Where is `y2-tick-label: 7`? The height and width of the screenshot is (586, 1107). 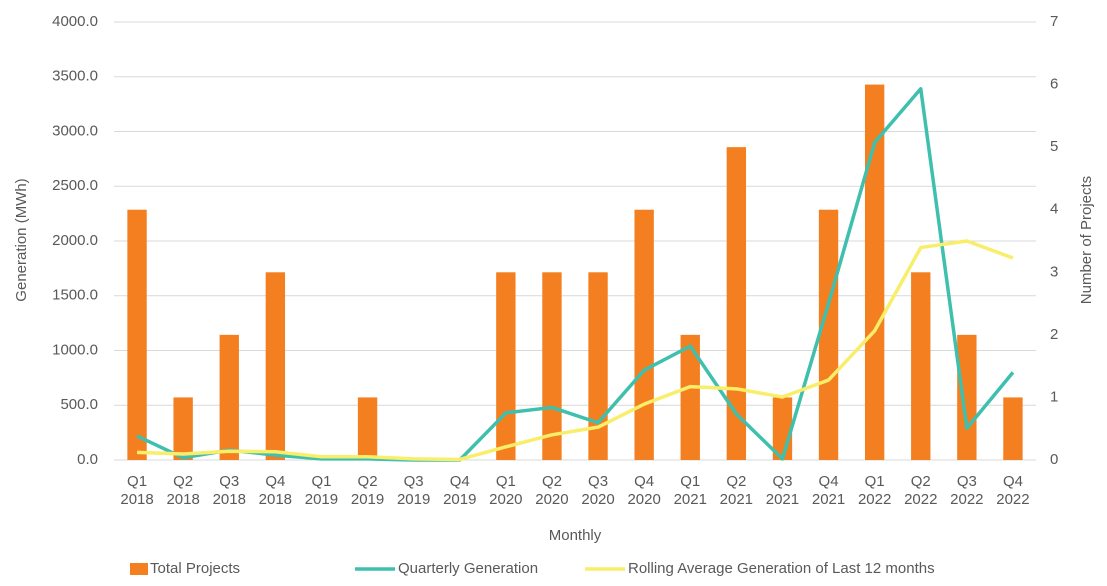 y2-tick-label: 7 is located at coordinates (1054, 21).